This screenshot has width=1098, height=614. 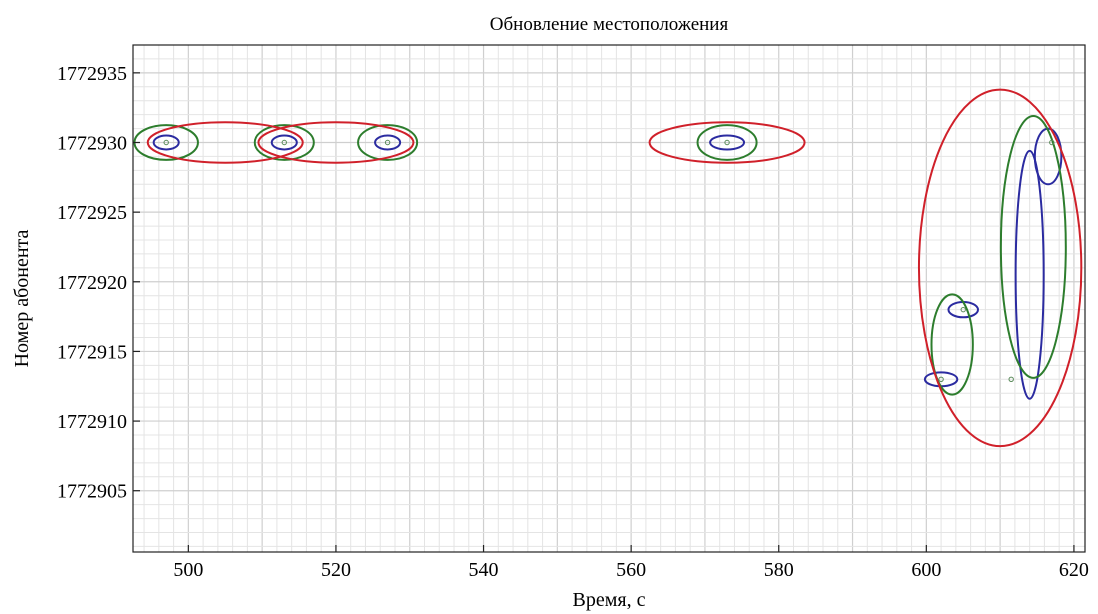 I want to click on x-tick-label: 560, so click(x=631, y=570).